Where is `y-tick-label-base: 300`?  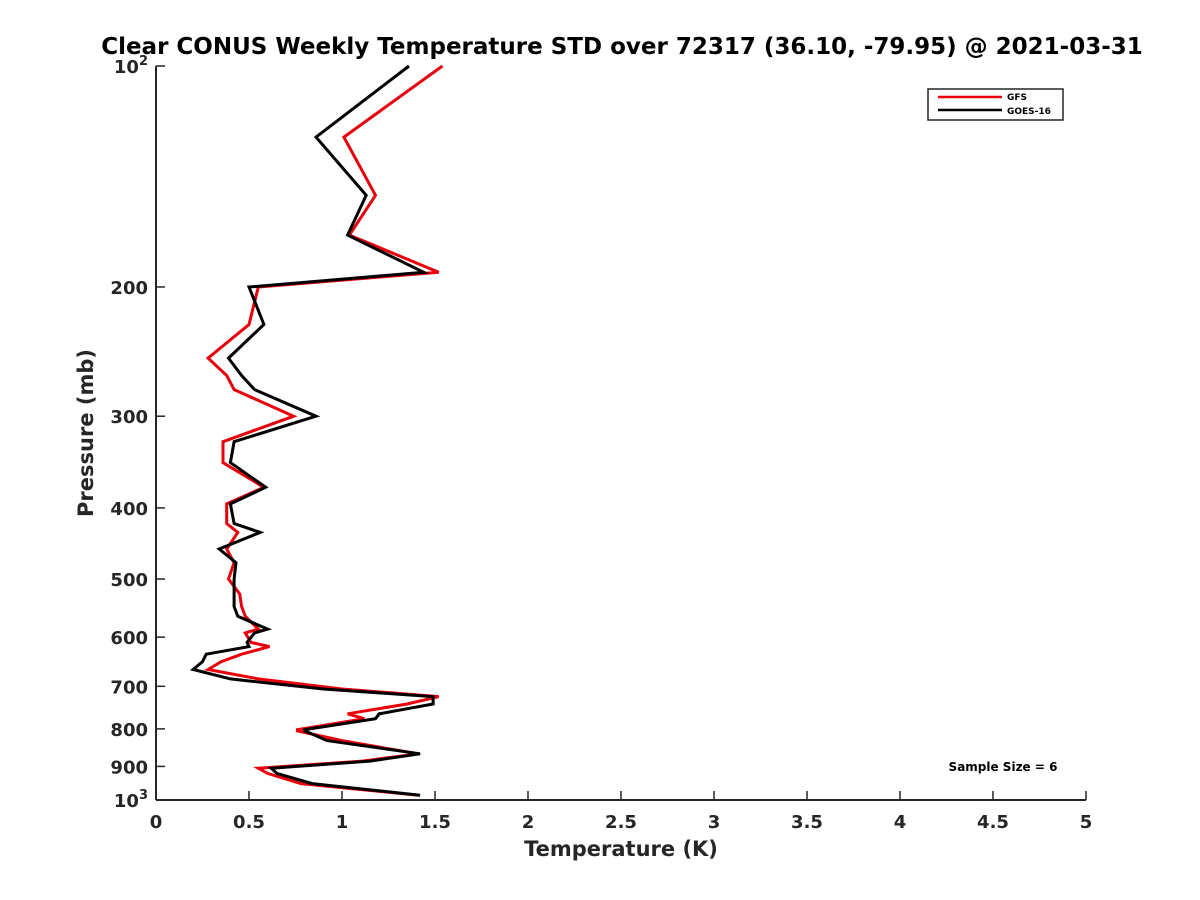 y-tick-label-base: 300 is located at coordinates (129, 417).